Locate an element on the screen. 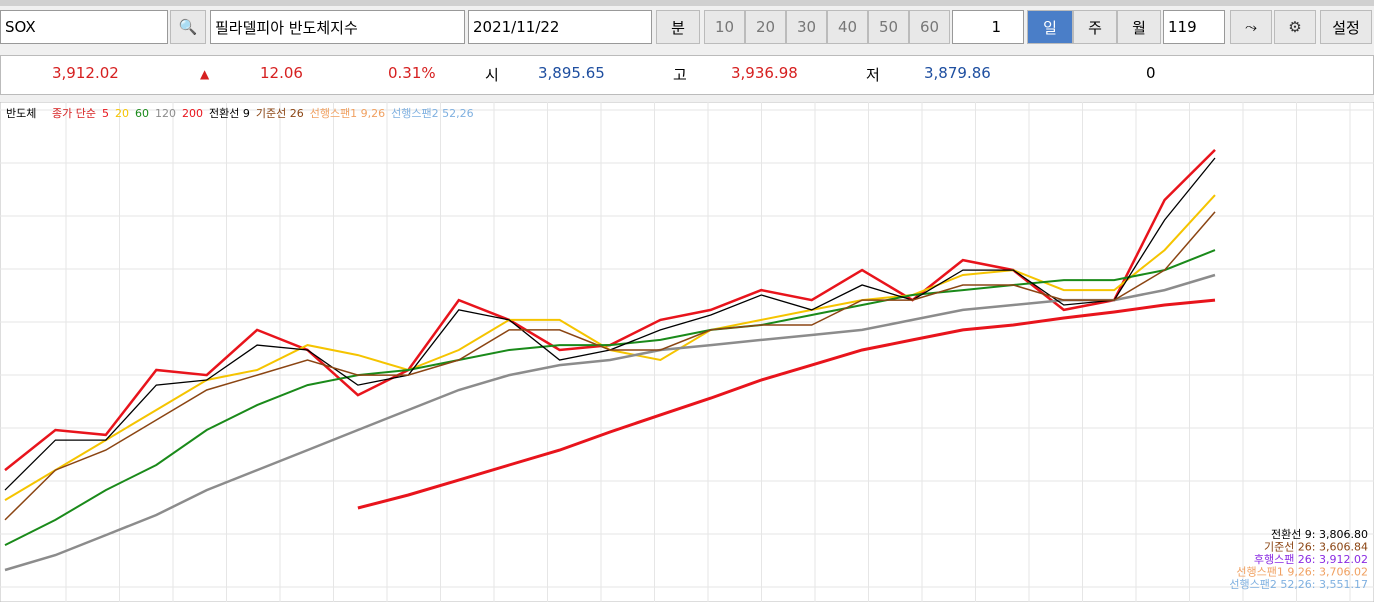 This screenshot has height=602, width=1374. bars-input: 119 is located at coordinates (1194, 27).